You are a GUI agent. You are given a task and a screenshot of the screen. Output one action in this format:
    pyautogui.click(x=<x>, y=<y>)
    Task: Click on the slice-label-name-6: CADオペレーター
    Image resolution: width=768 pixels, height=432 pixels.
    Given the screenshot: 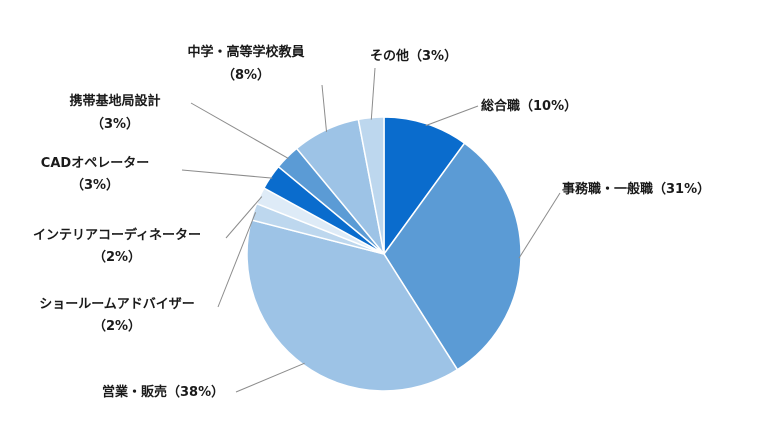 What is the action you would take?
    pyautogui.click(x=95, y=163)
    